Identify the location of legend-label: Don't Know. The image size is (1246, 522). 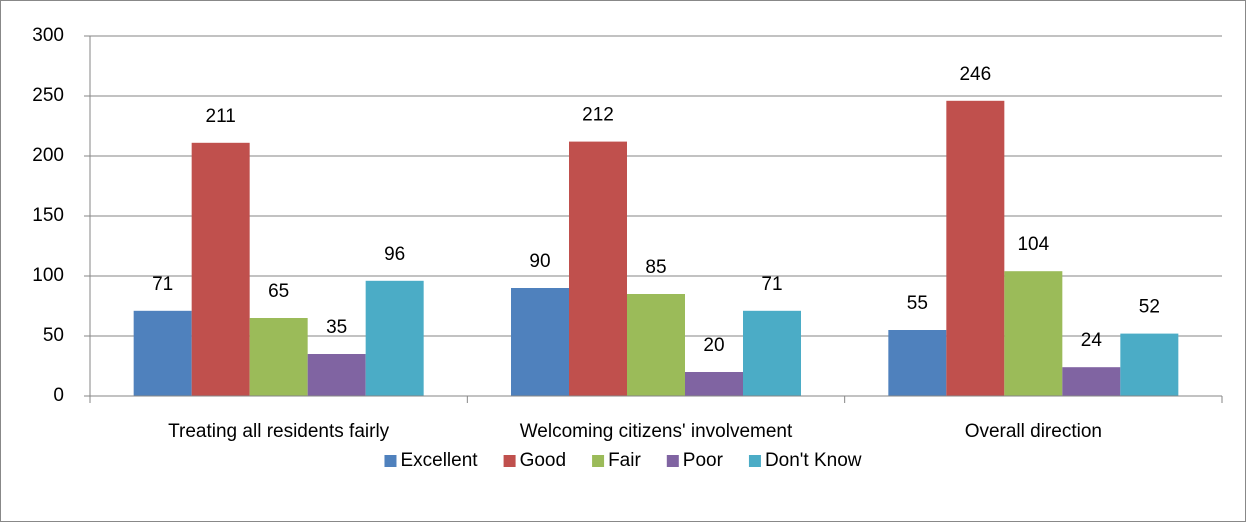
(813, 460).